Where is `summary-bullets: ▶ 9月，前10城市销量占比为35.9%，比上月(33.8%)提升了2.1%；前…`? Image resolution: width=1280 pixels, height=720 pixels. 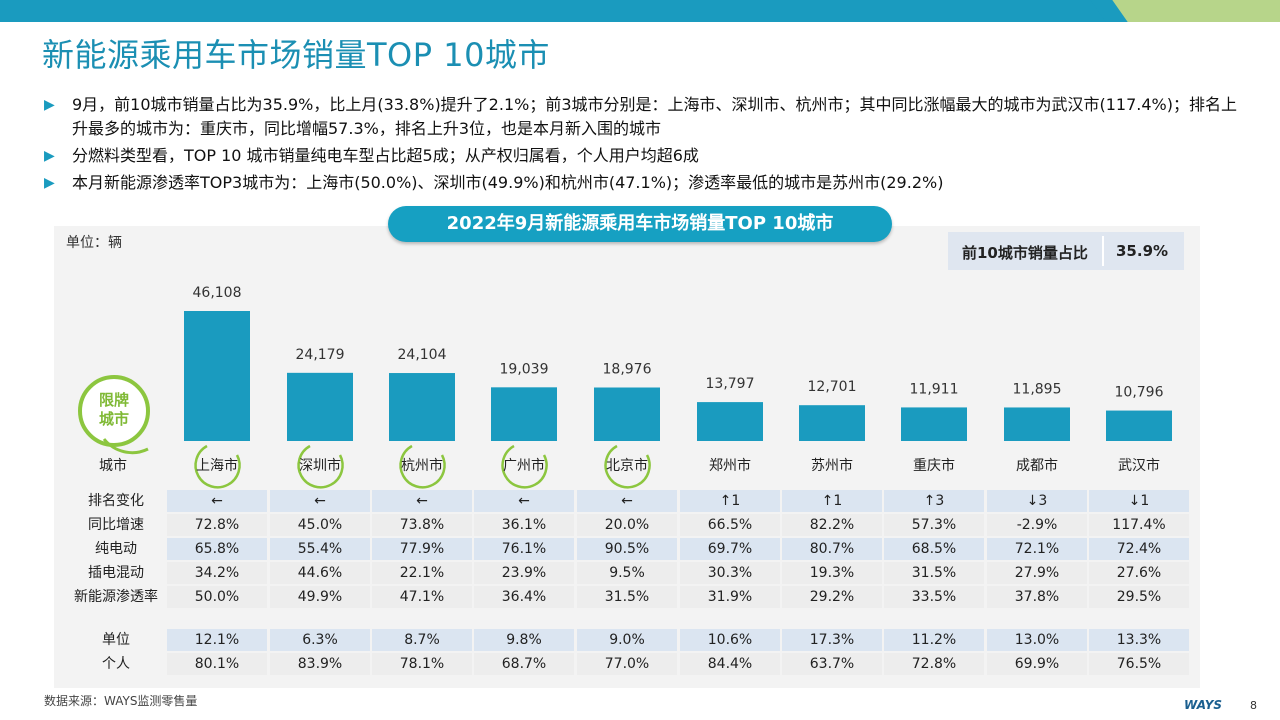 summary-bullets: ▶ 9月，前10城市销量占比为35.9%，比上月(33.8%)提升了2.1%；前… is located at coordinates (644, 145).